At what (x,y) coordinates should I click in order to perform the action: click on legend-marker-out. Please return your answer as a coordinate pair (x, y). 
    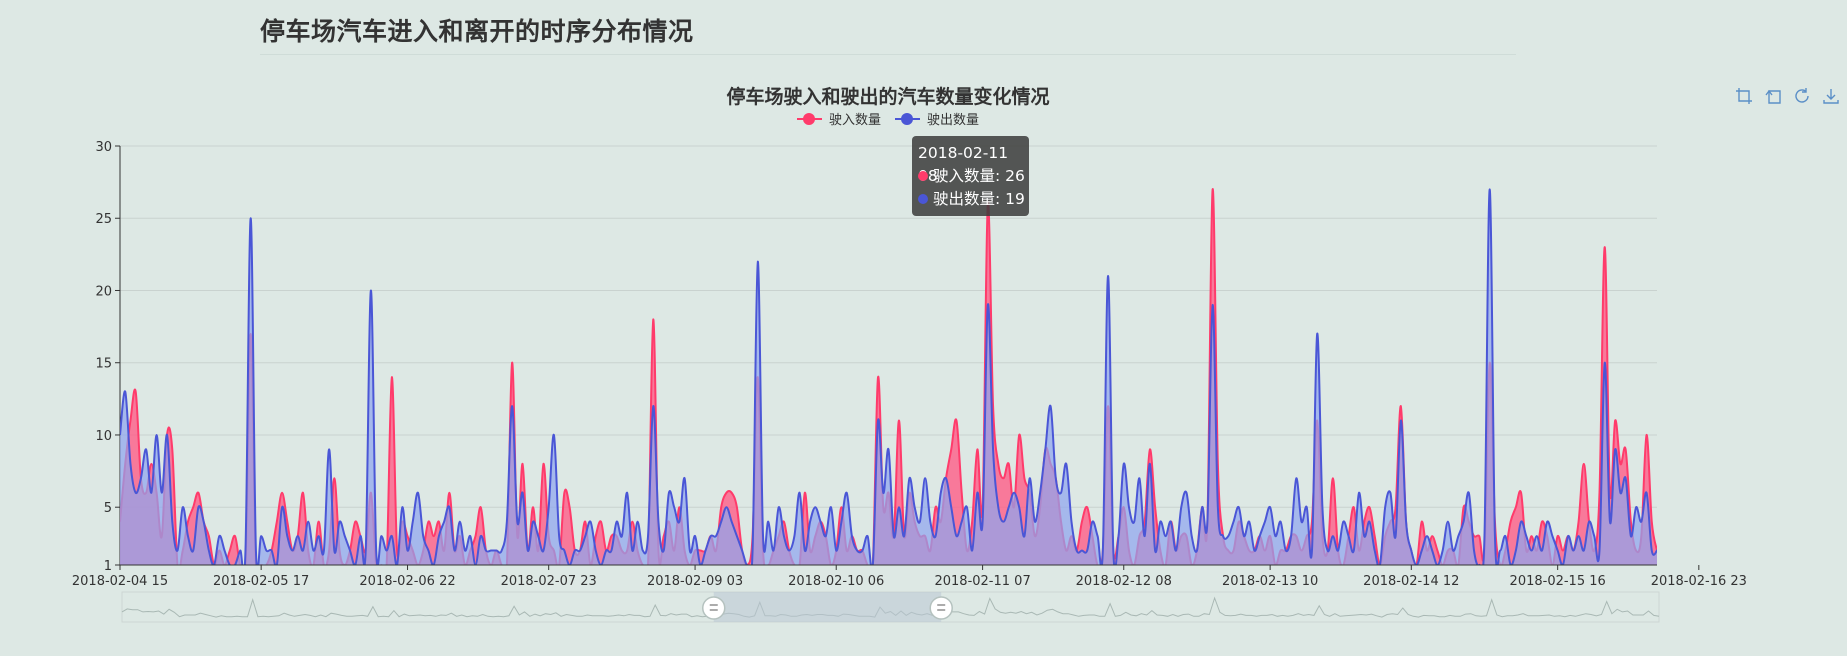
    Looking at the image, I should click on (907, 119).